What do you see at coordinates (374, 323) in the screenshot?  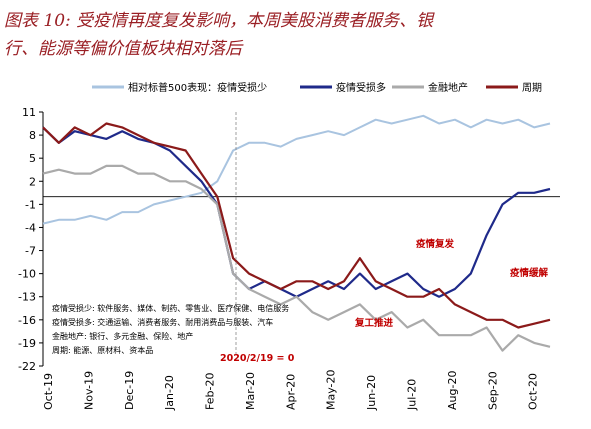 I see `annotation-reopening: 复工推进` at bounding box center [374, 323].